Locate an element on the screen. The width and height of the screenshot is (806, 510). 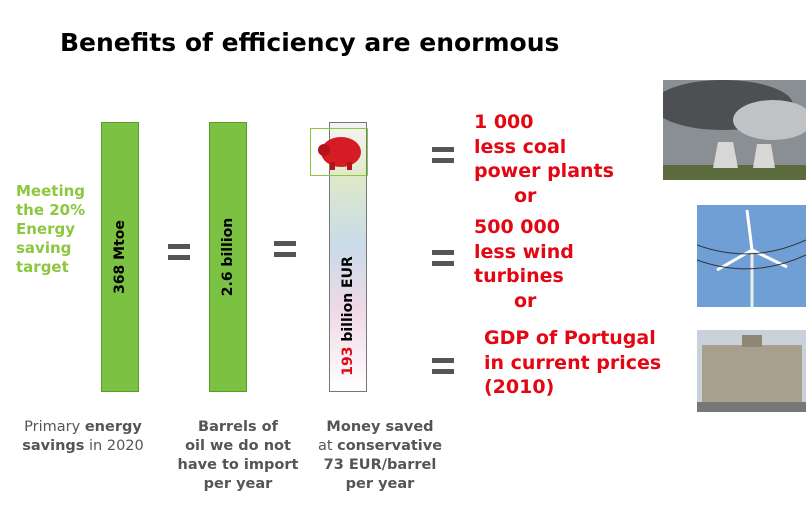
piggy-frame is located at coordinates (339, 152).